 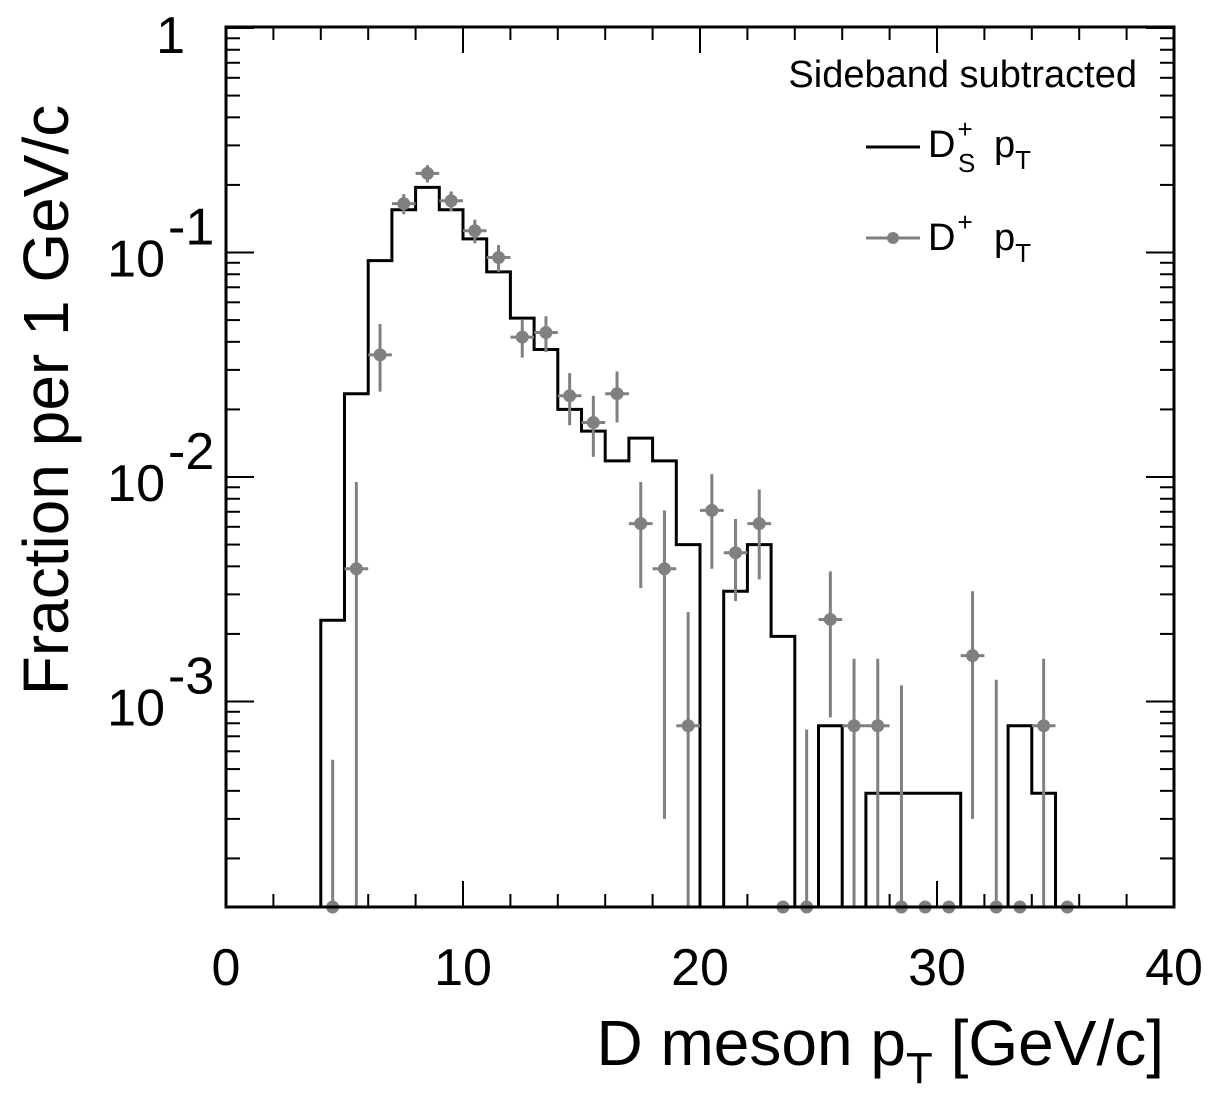 I want to click on x-tick-label: 40, so click(x=1174, y=968).